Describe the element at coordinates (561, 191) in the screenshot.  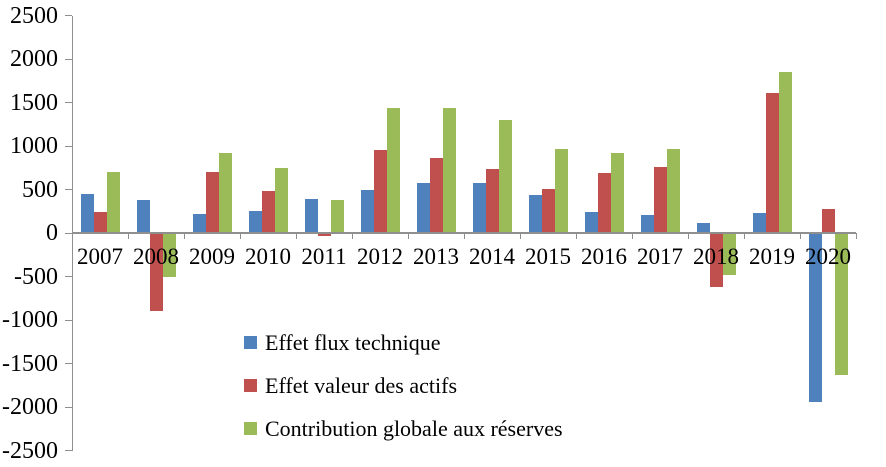
I see `bar-2015-series3` at that location.